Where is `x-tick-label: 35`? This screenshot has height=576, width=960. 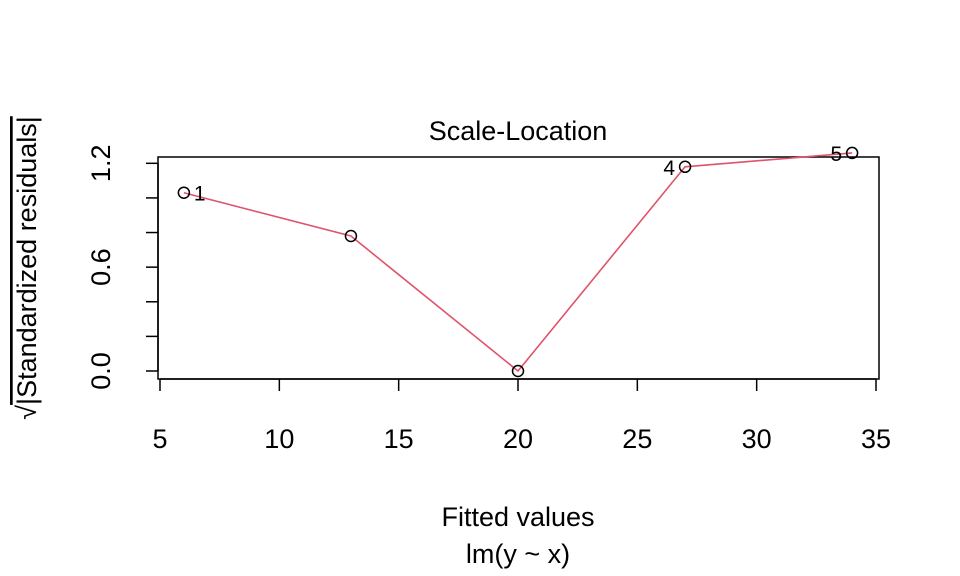 x-tick-label: 35 is located at coordinates (876, 439).